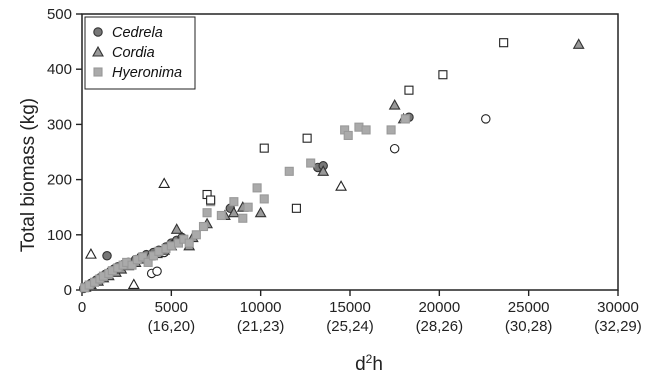 Image resolution: width=664 pixels, height=376 pixels. I want to click on y-tick-label: 100, so click(59, 235).